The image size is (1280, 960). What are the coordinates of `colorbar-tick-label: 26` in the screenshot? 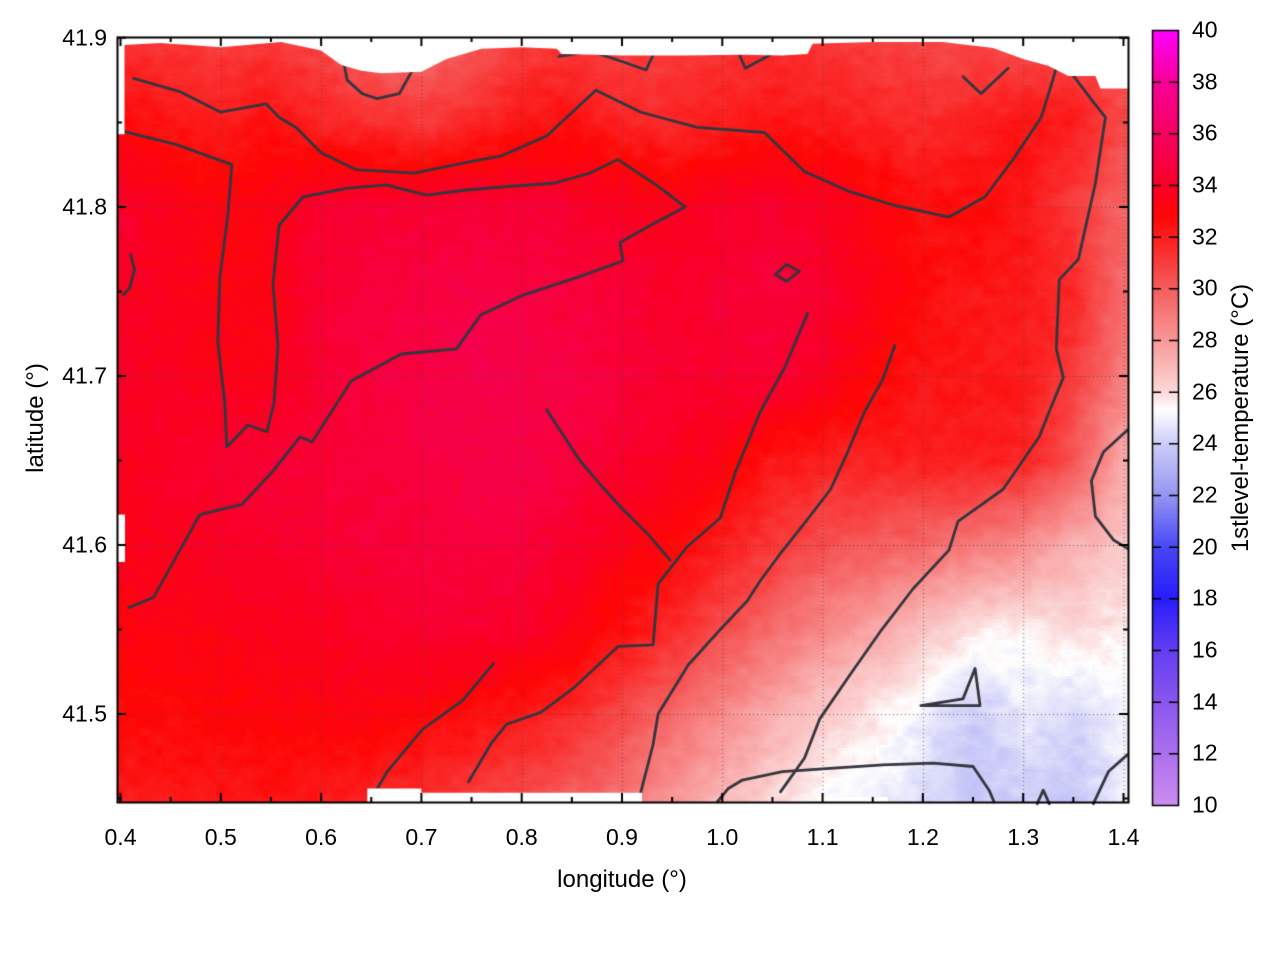 It's located at (1205, 391).